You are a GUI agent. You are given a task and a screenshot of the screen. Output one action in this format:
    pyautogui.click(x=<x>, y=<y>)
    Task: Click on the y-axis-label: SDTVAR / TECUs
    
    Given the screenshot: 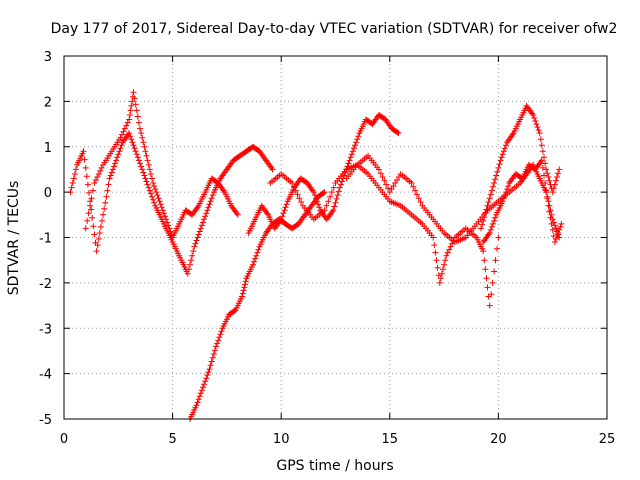 What is the action you would take?
    pyautogui.click(x=14, y=238)
    